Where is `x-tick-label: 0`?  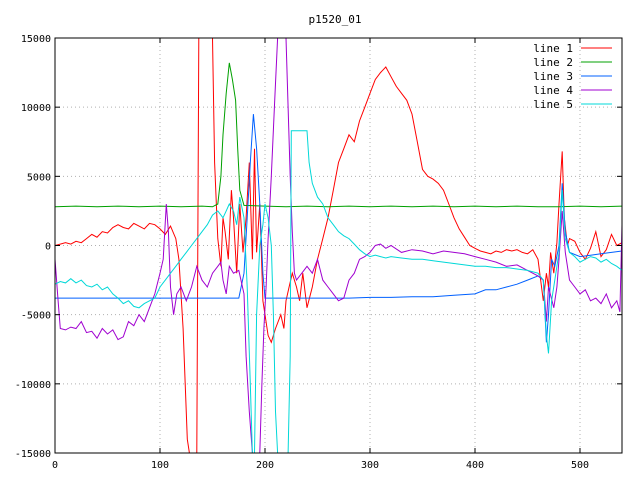
x-tick-label: 0 is located at coordinates (55, 465).